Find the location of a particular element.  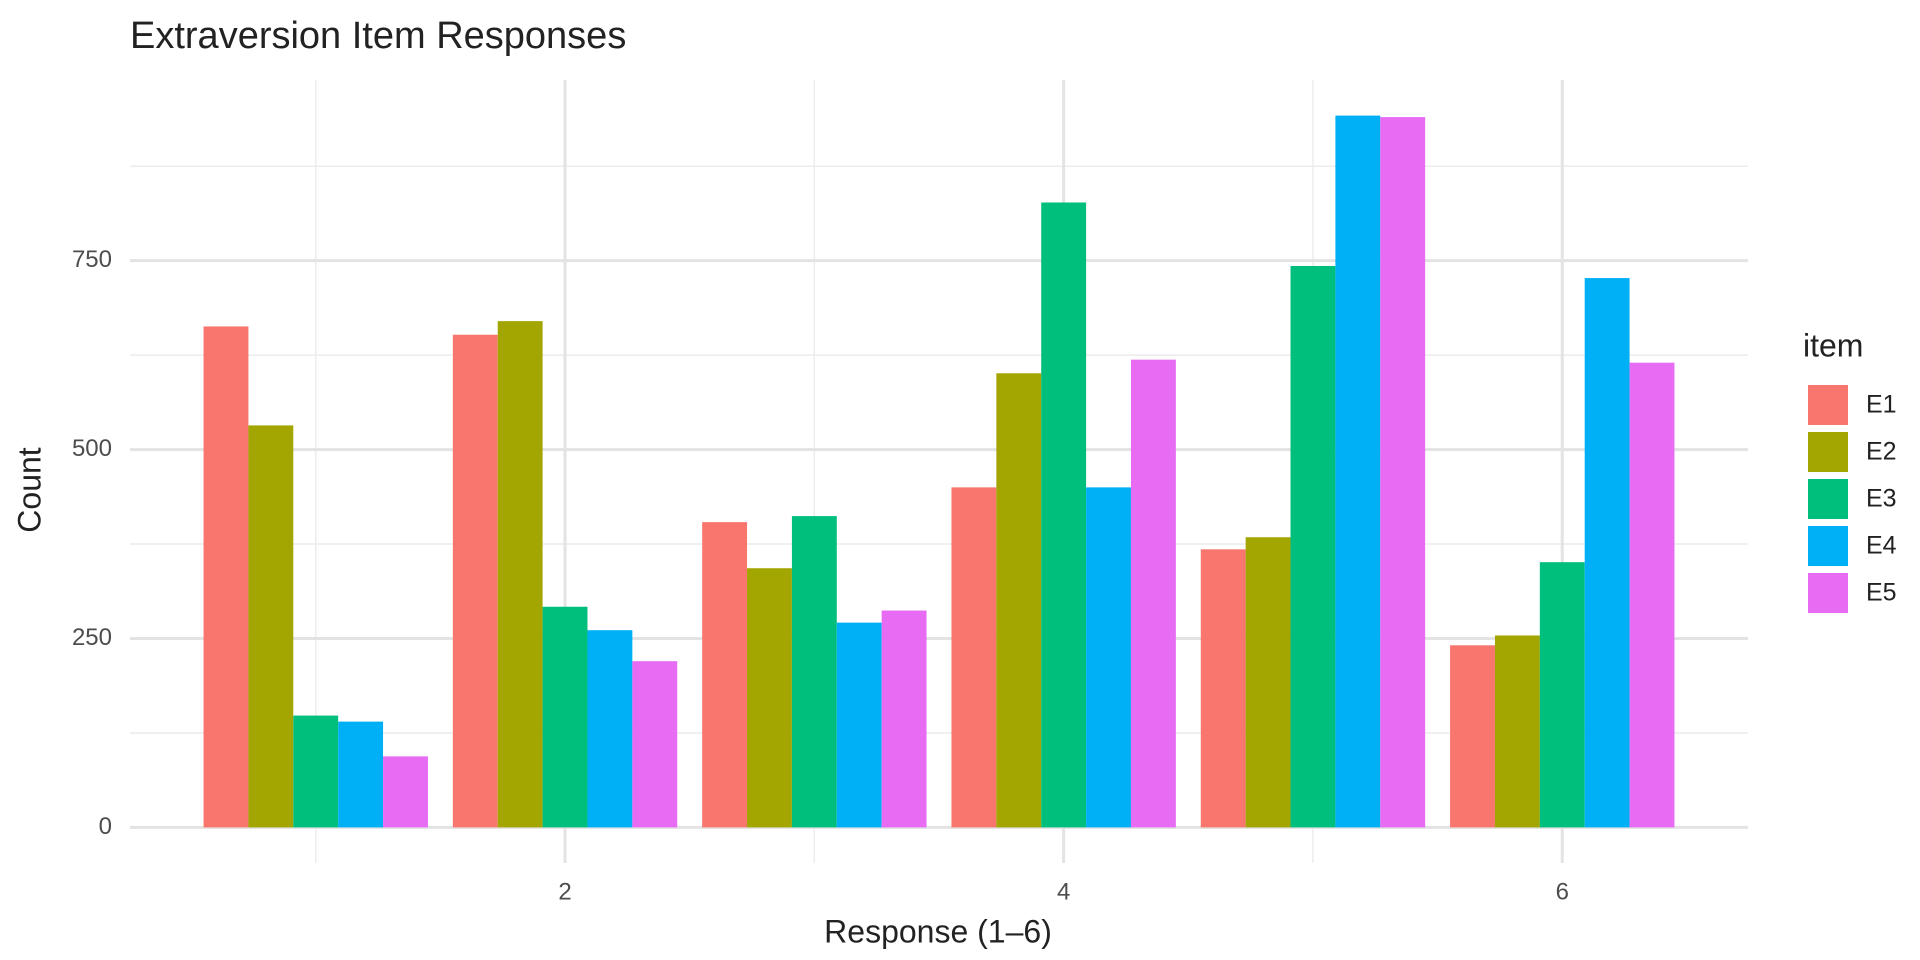

x-tick-label: 2 is located at coordinates (564, 891).